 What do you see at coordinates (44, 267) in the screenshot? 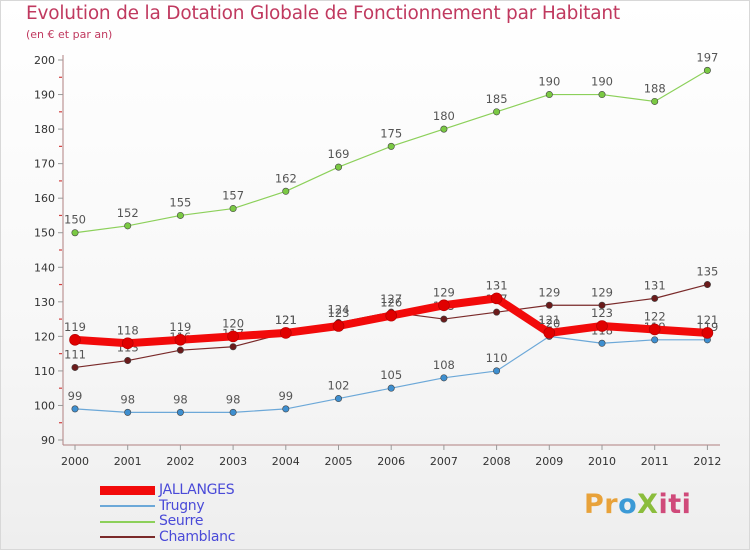
I see `y-tick-label: 140` at bounding box center [44, 267].